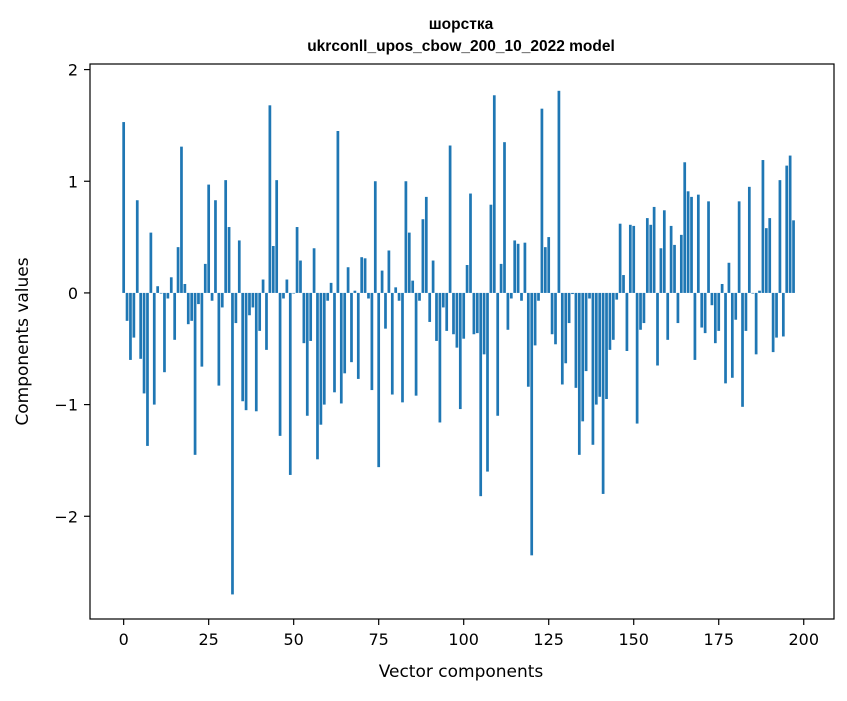  What do you see at coordinates (73, 293) in the screenshot?
I see `y-tick-label-2: 0` at bounding box center [73, 293].